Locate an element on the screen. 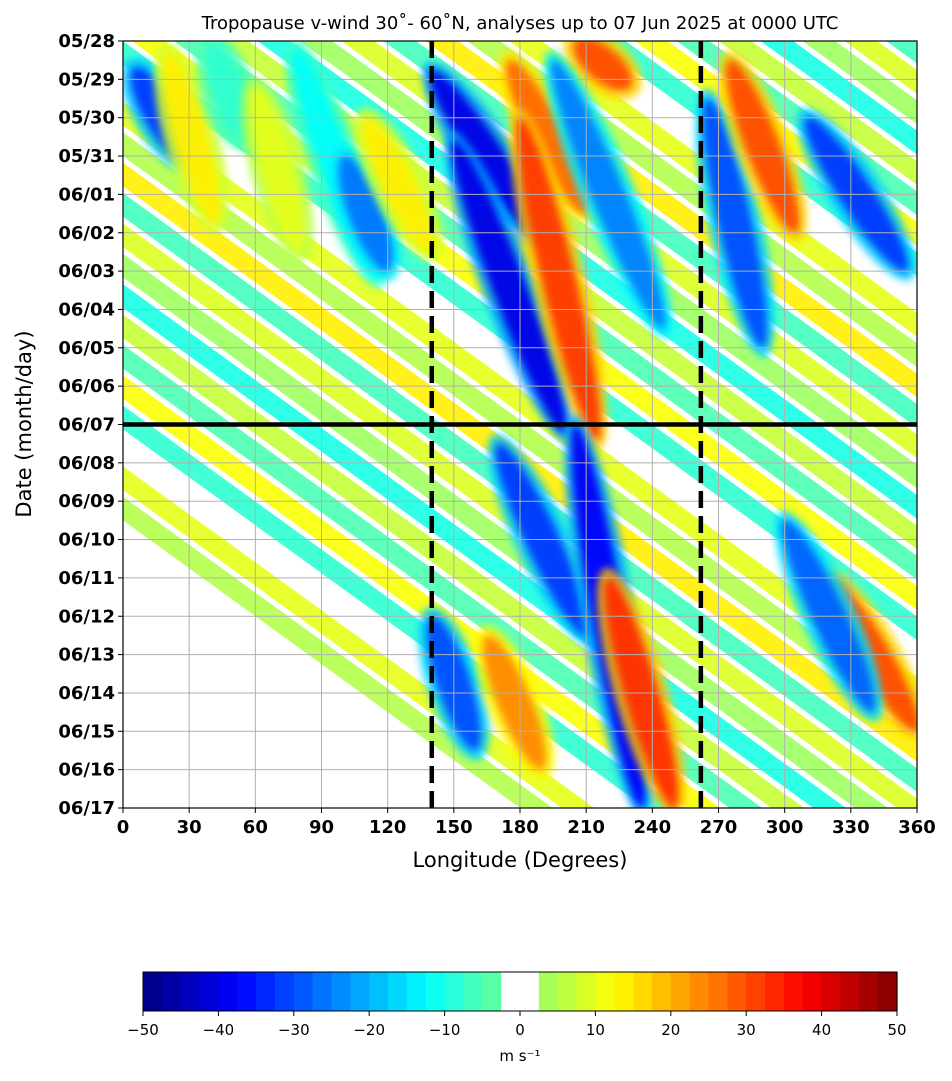 Image resolution: width=952 pixels, height=1081 pixels. x-tick-label: 360 is located at coordinates (917, 827).